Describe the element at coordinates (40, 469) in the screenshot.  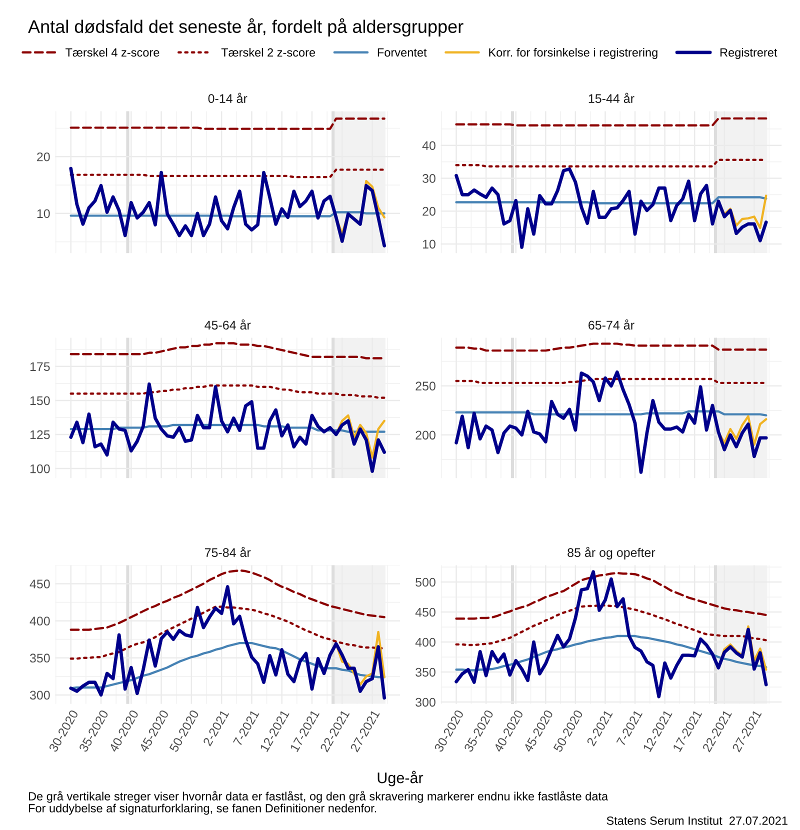
I see `y-tick-label: 100` at that location.